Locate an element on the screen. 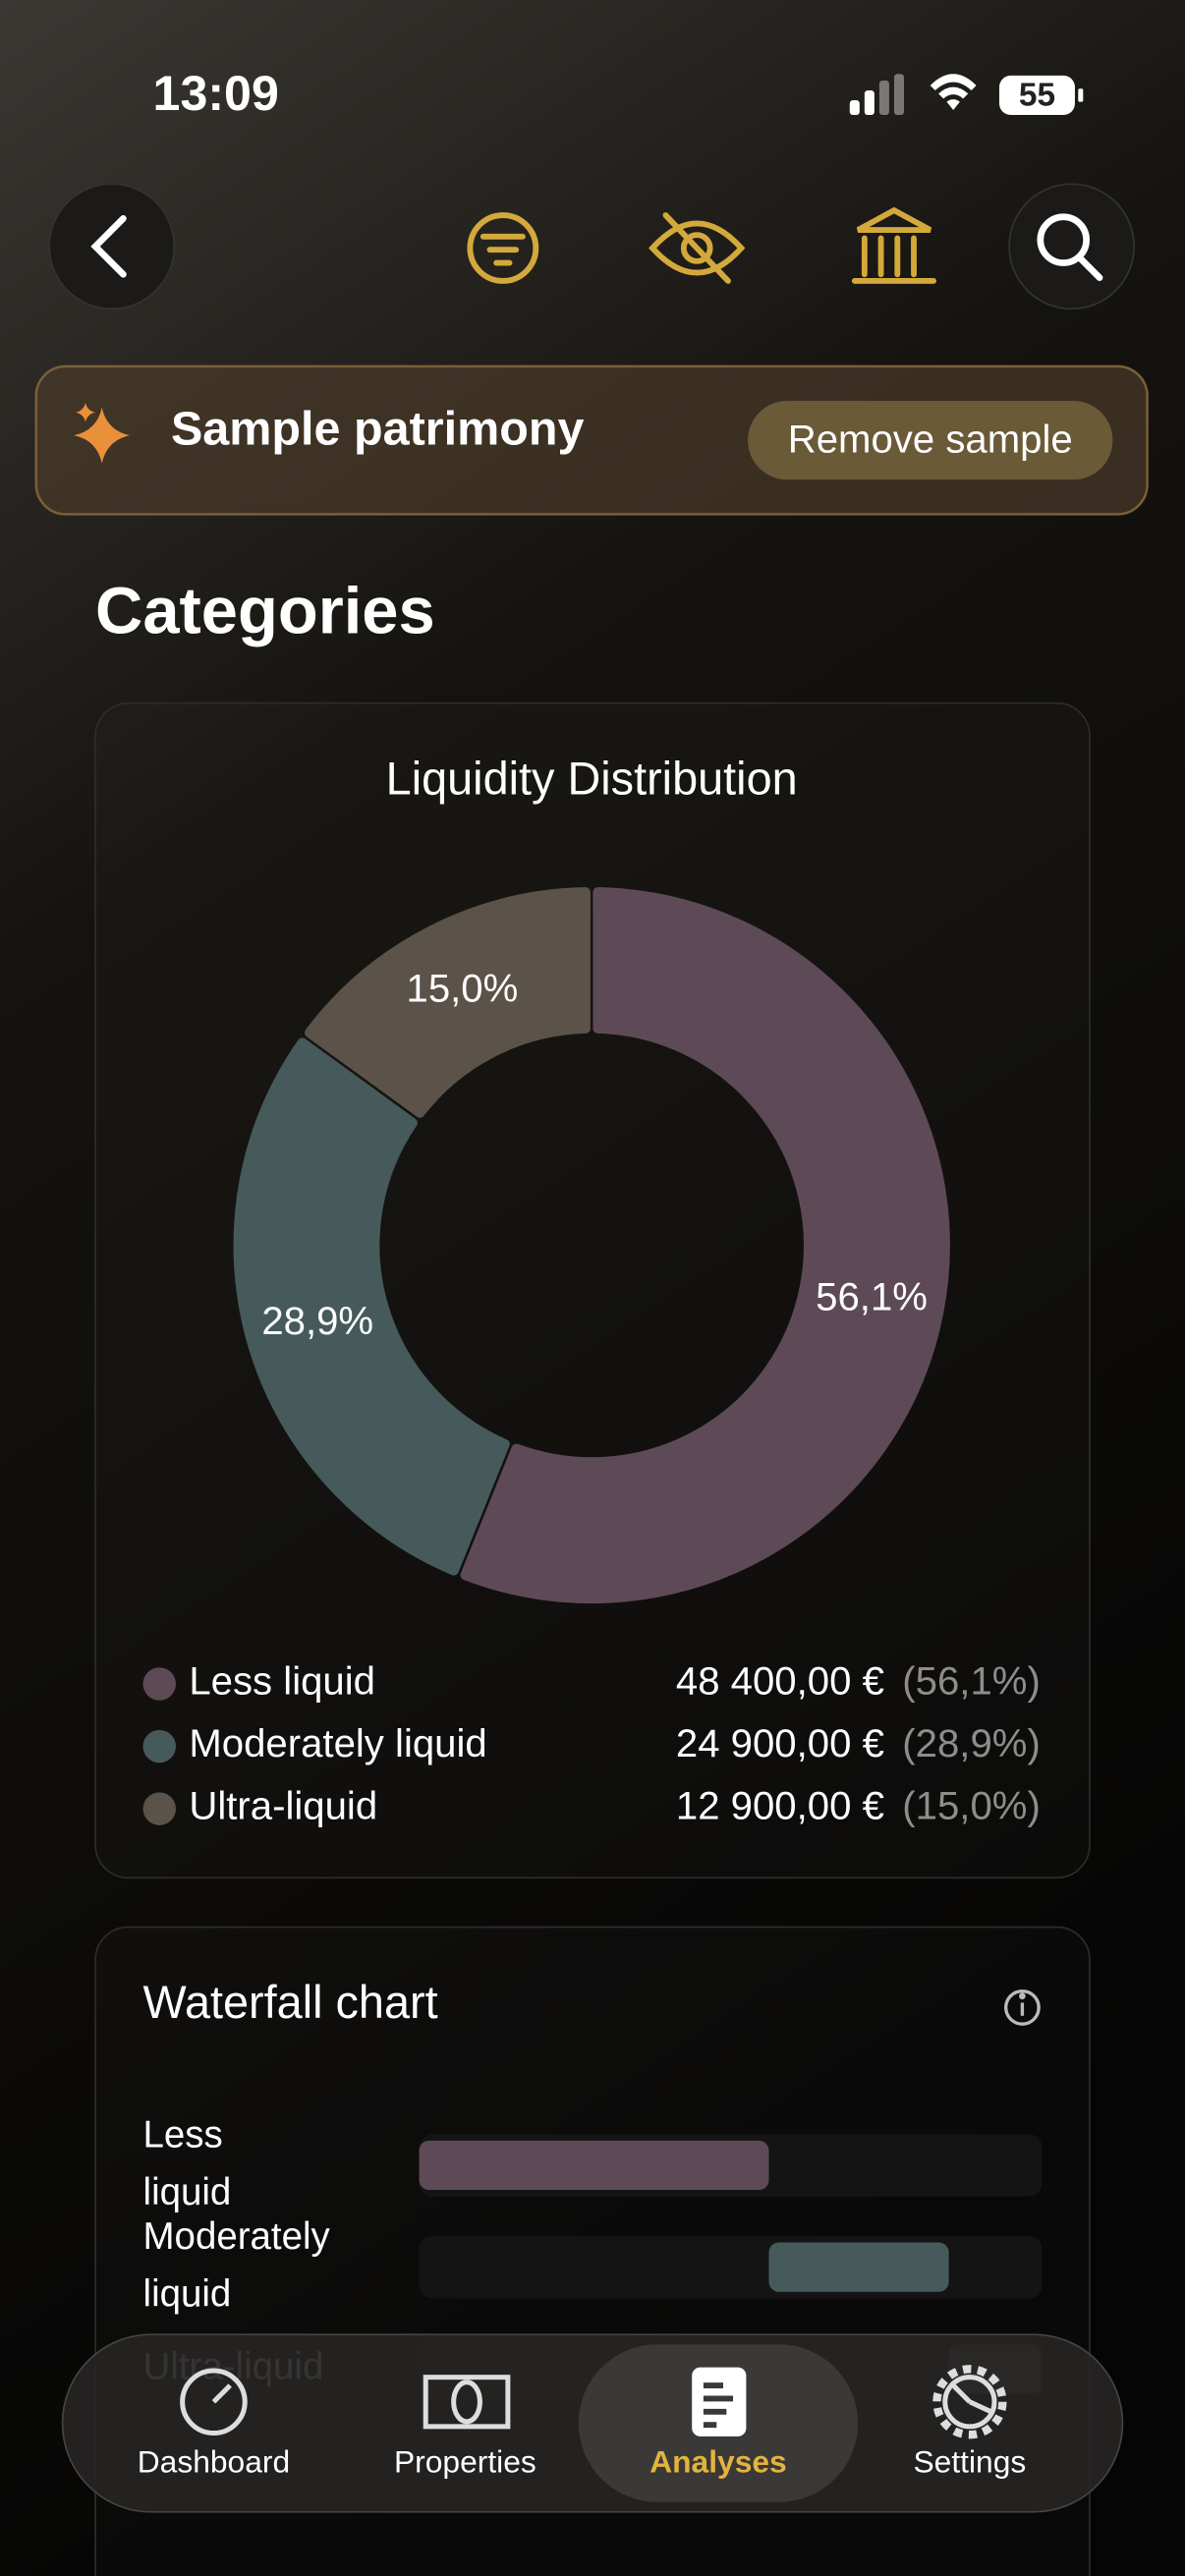 This screenshot has width=1185, height=2576. status-icons is located at coordinates (967, 95).